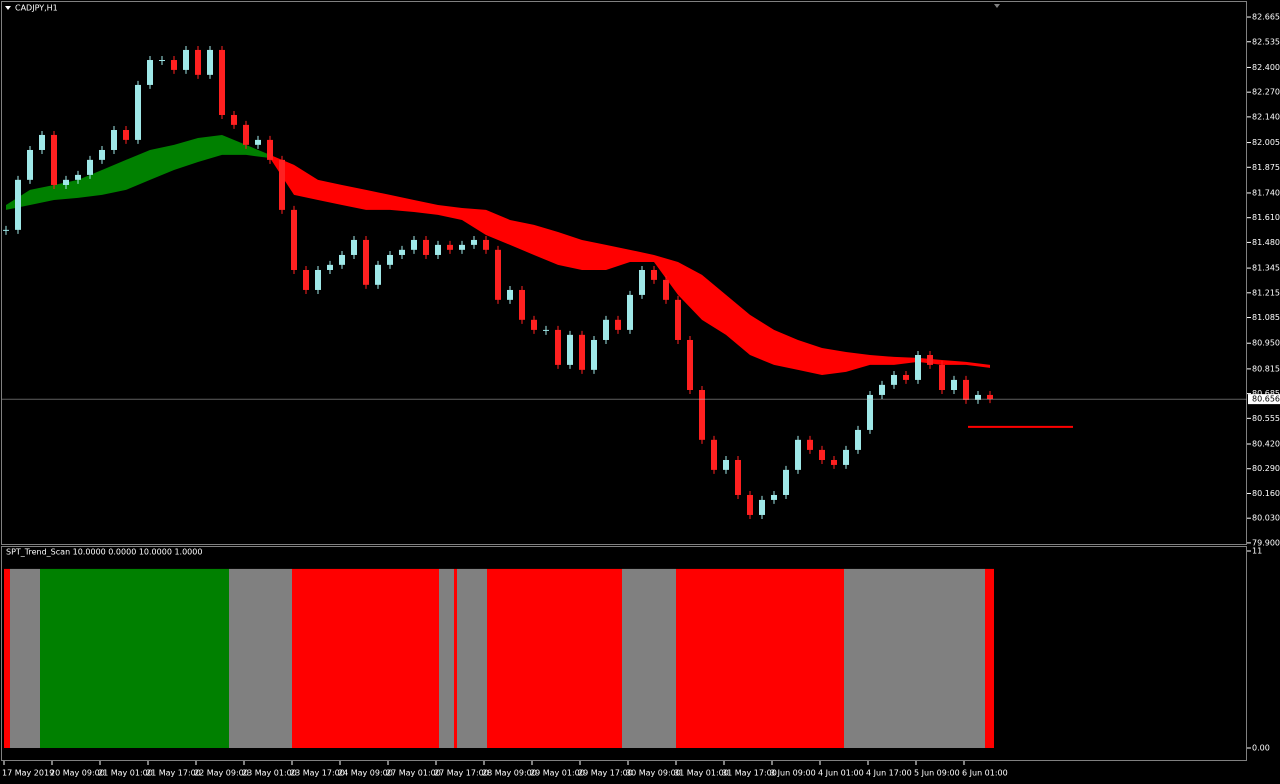 The image size is (1280, 784). I want to click on y-tick-label: 11, so click(1257, 551).